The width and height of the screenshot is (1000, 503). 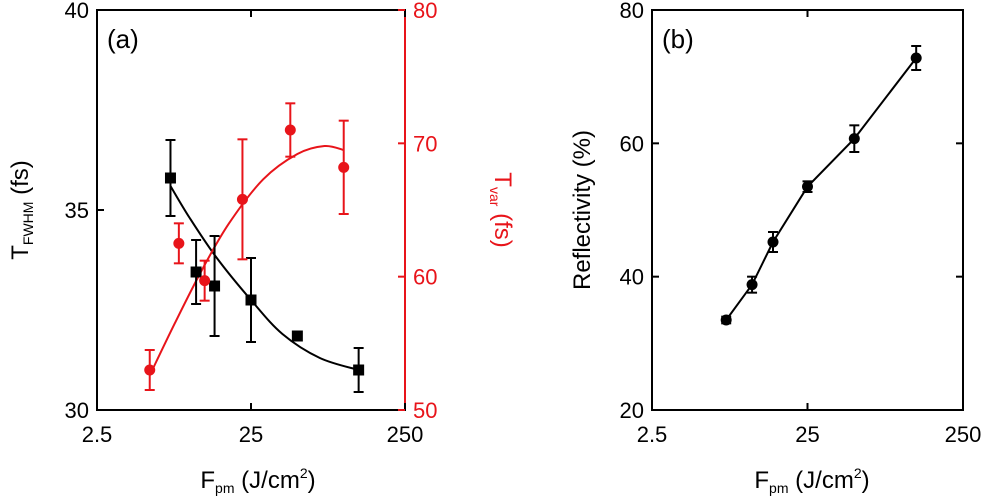 I want to click on panel-a-x-tick-label: 2.5, so click(x=97, y=434).